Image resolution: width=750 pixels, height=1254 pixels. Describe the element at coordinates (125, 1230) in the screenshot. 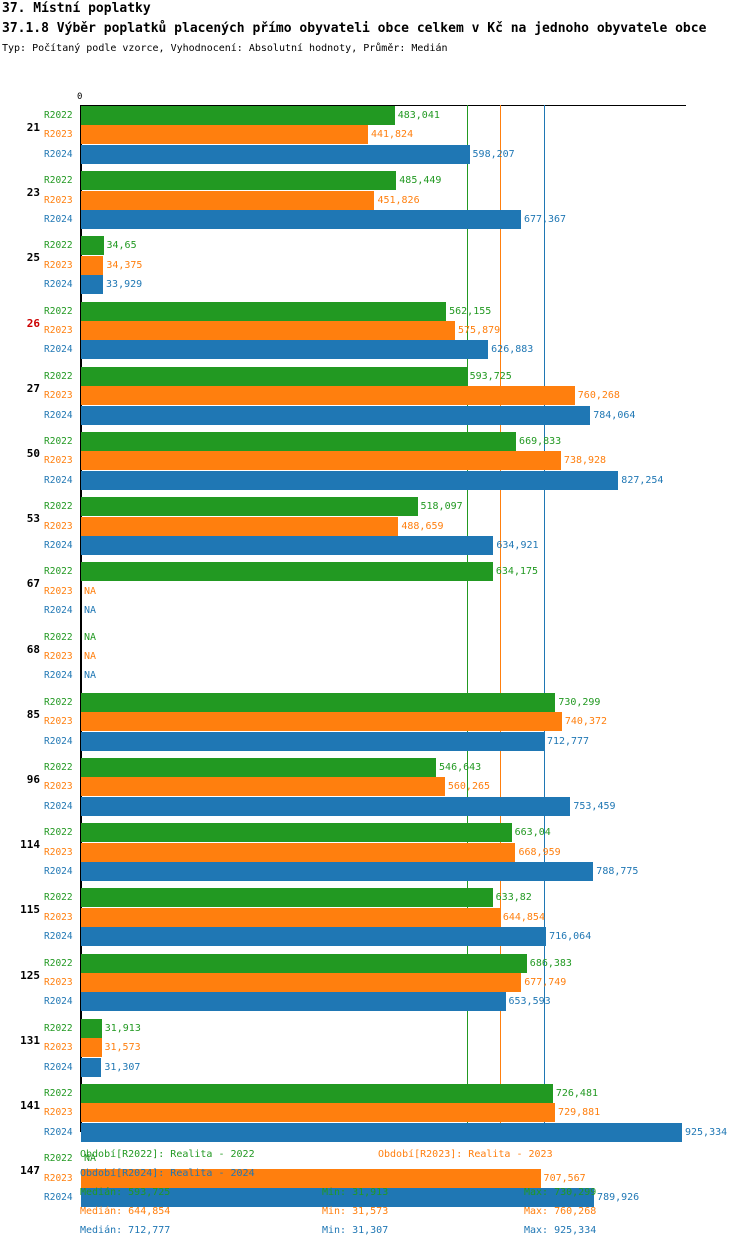

I see `median-stat-r2024: Medián: 712,777` at that location.